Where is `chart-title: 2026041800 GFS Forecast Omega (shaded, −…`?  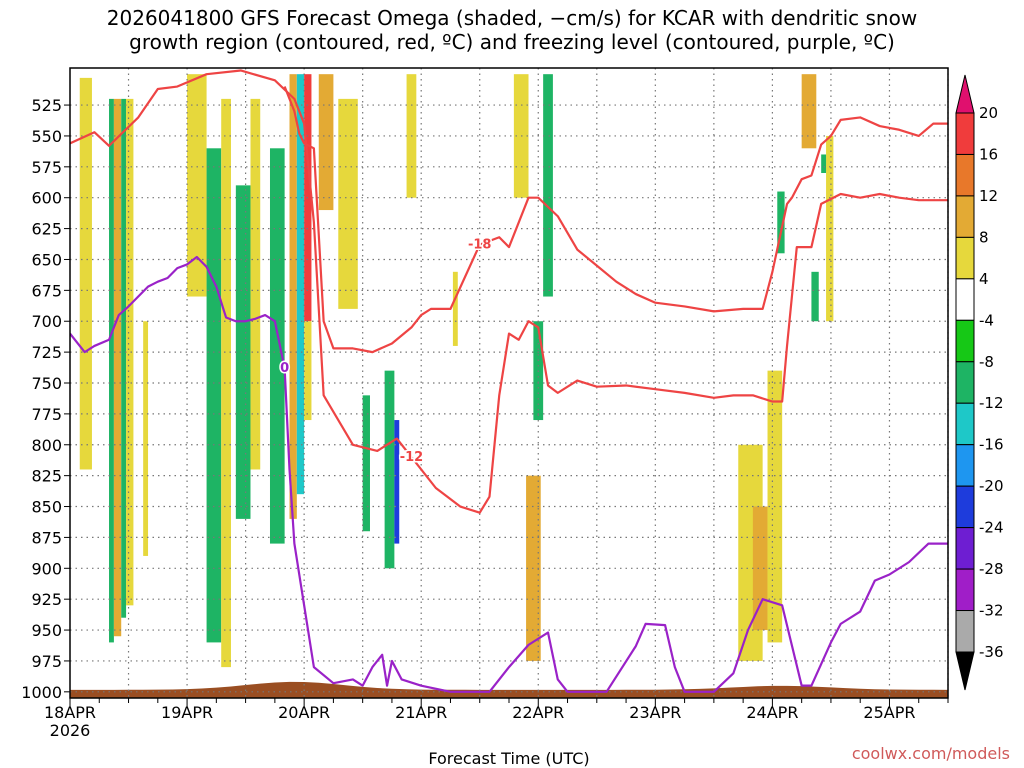 chart-title: 2026041800 GFS Forecast Omega (shaded, −… is located at coordinates (512, 30).